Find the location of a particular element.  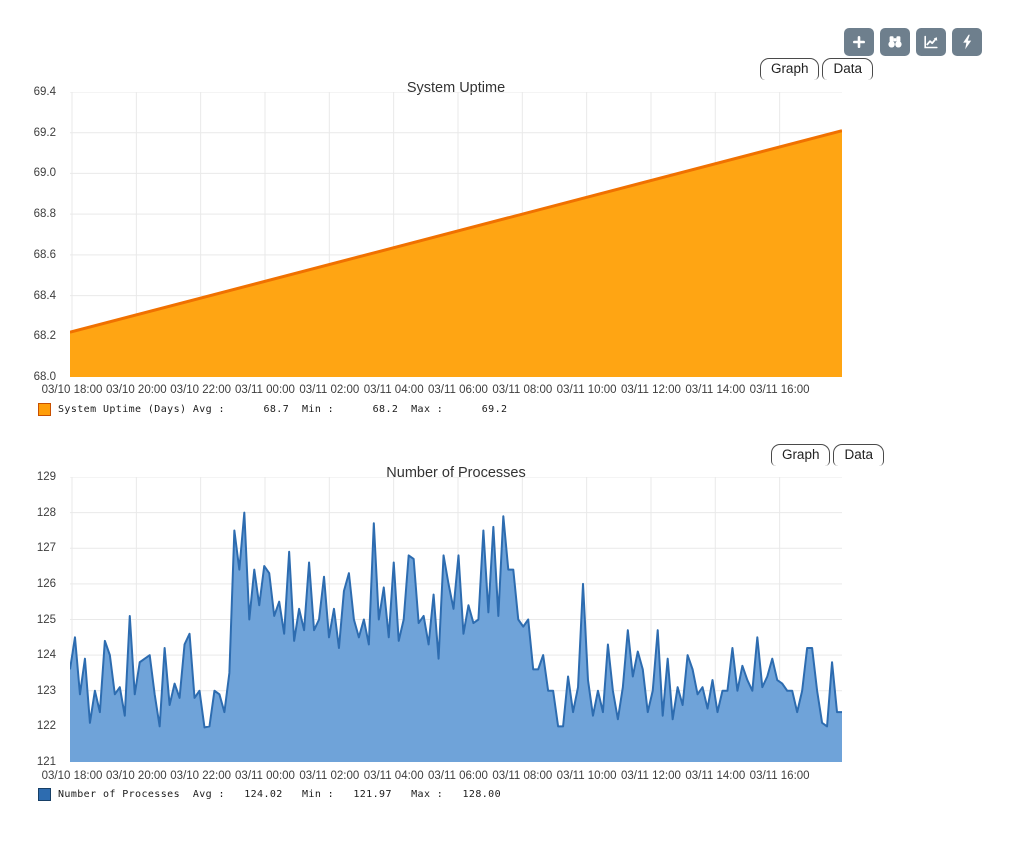

y-tick-label: 125 is located at coordinates (46, 619).